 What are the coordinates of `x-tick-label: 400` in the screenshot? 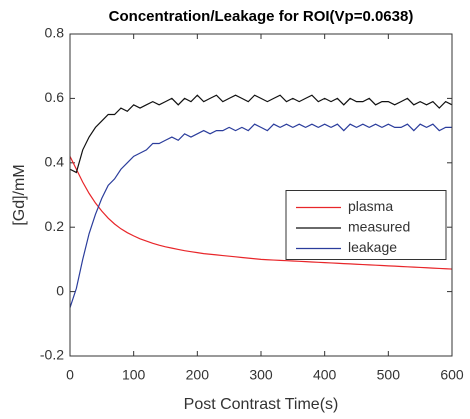 It's located at (325, 375).